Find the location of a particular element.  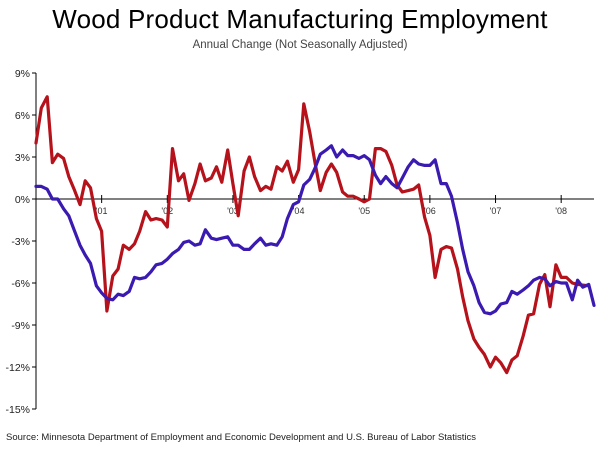

x-tick-label: '06 is located at coordinates (430, 211).